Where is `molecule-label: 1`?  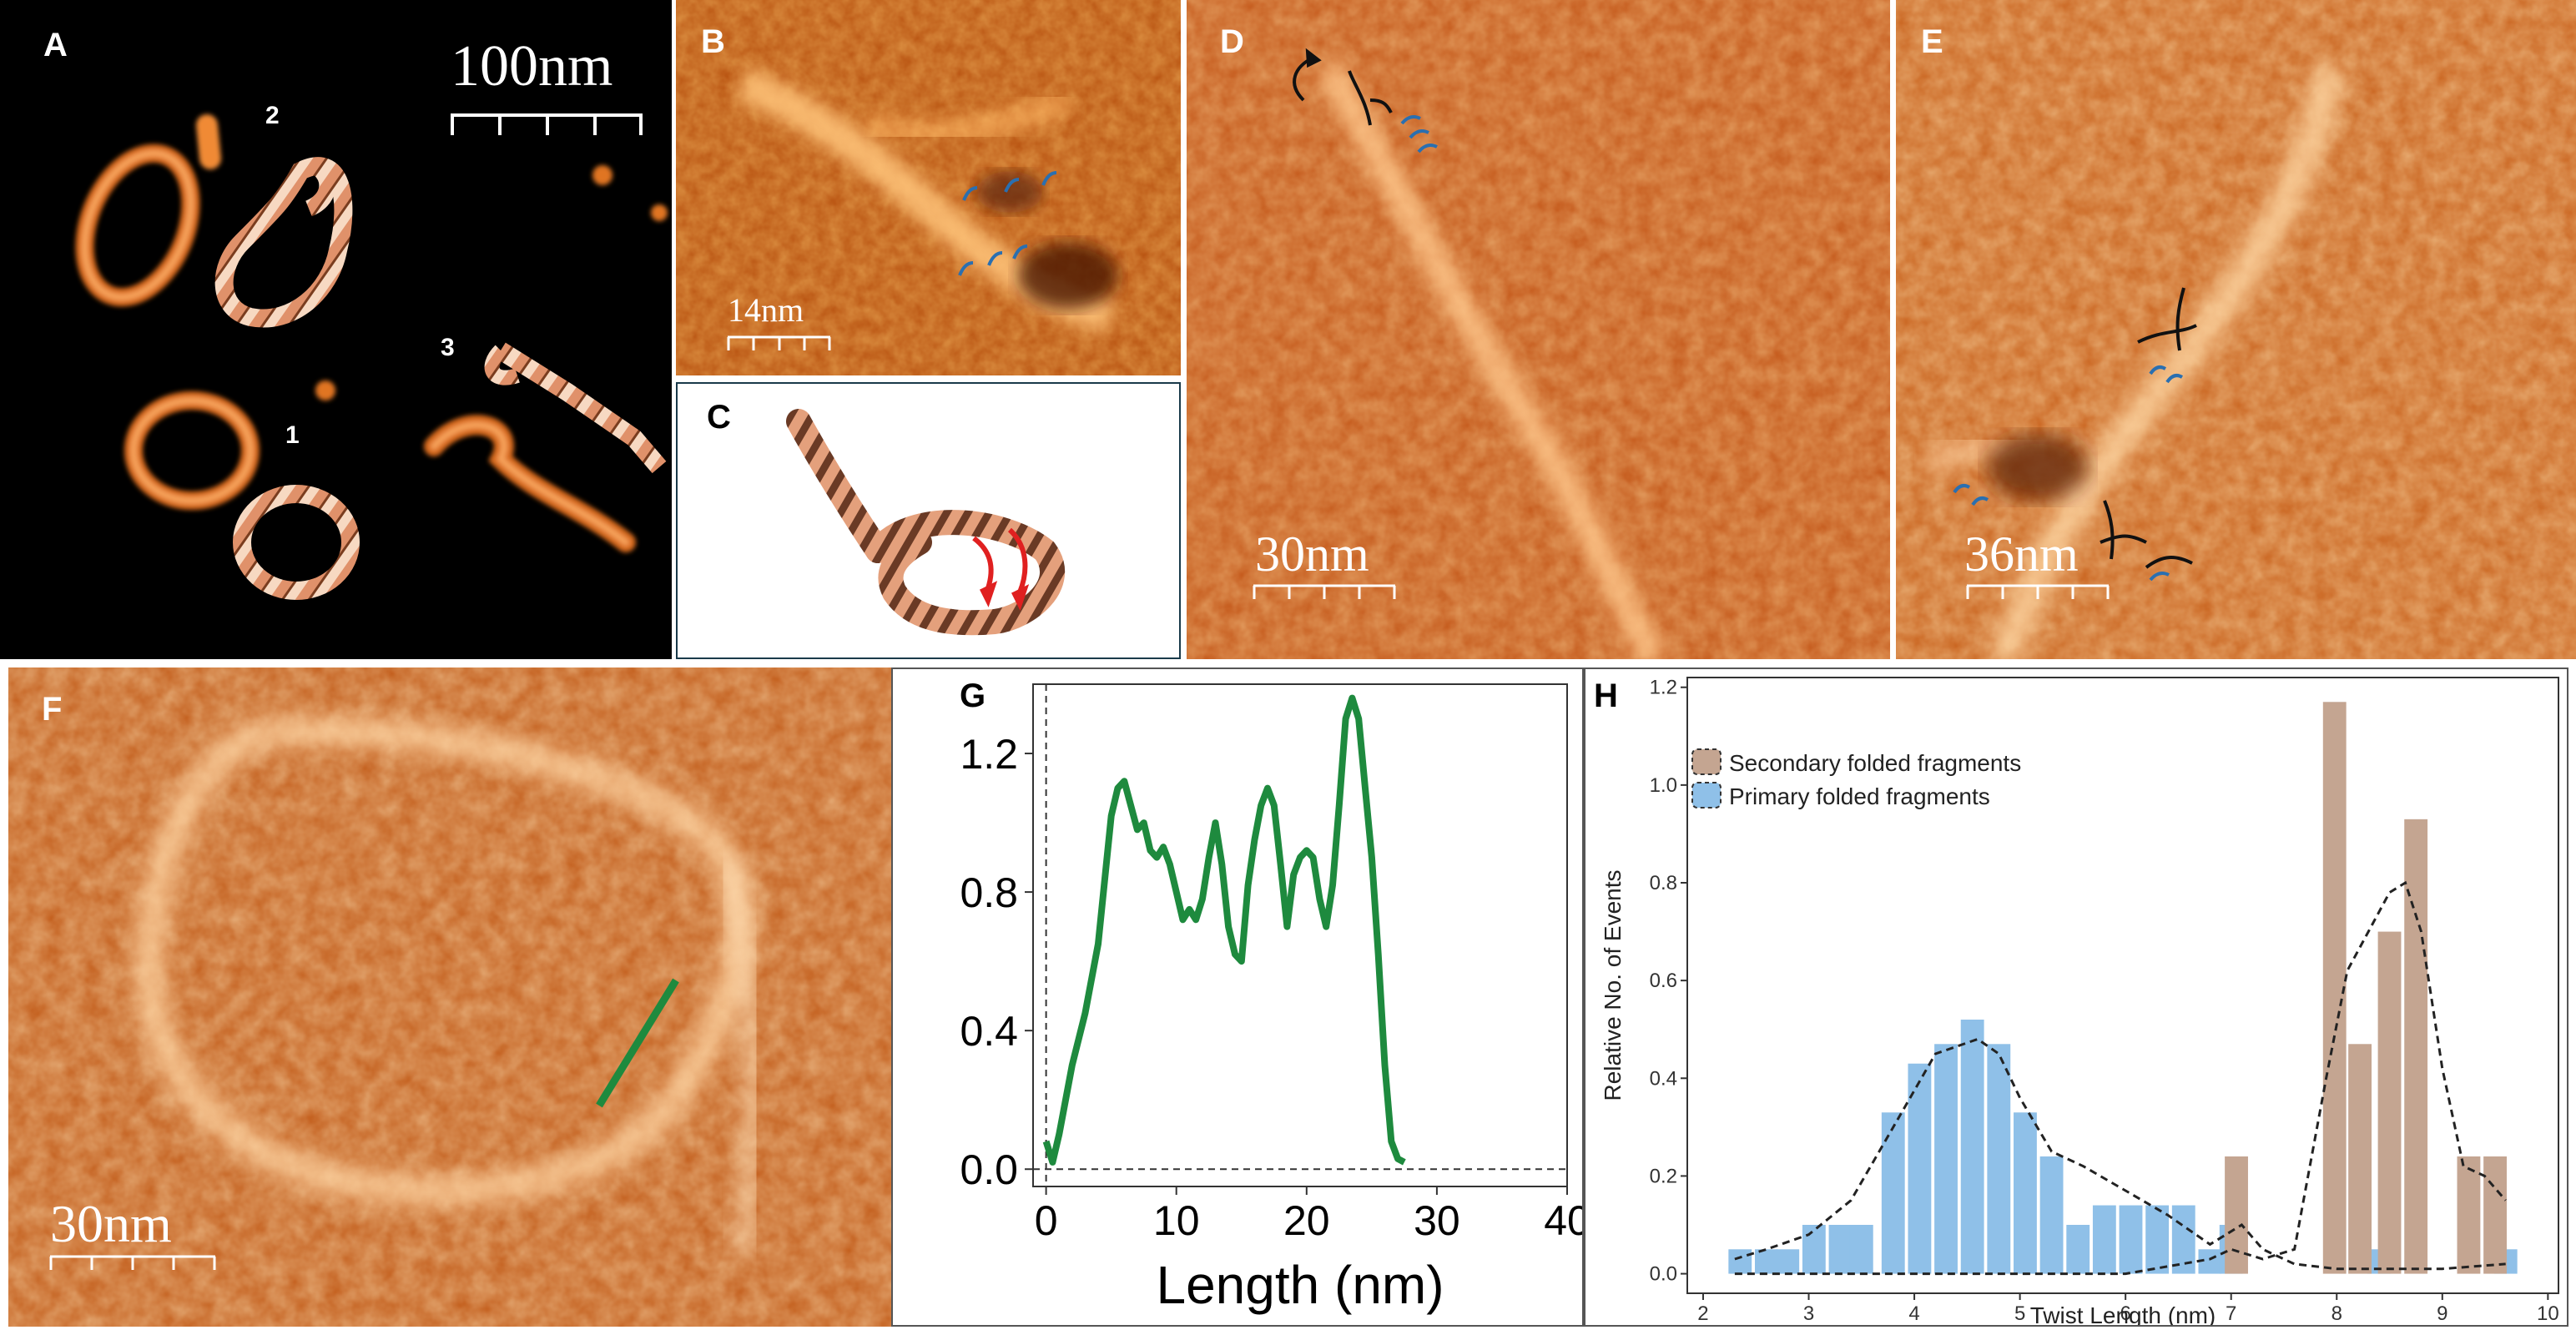
molecule-label: 1 is located at coordinates (293, 435).